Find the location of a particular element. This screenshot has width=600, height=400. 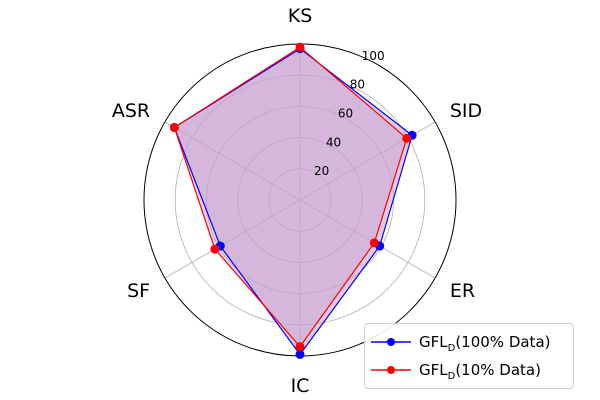

axis-label-ks: KS is located at coordinates (300, 16).